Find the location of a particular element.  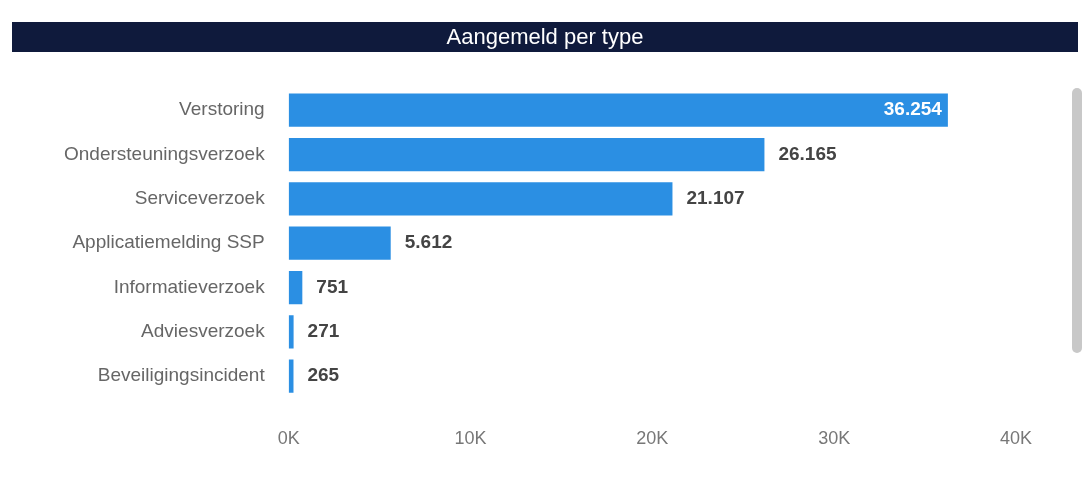

x-tick-label: 10K is located at coordinates (470, 438).